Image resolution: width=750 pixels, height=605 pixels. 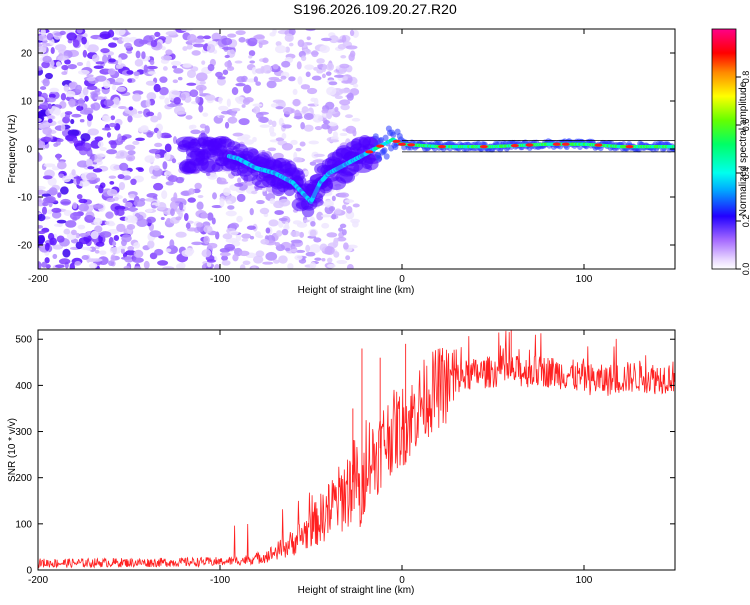 I want to click on snr-y-tick-label: 0, so click(x=29, y=571).